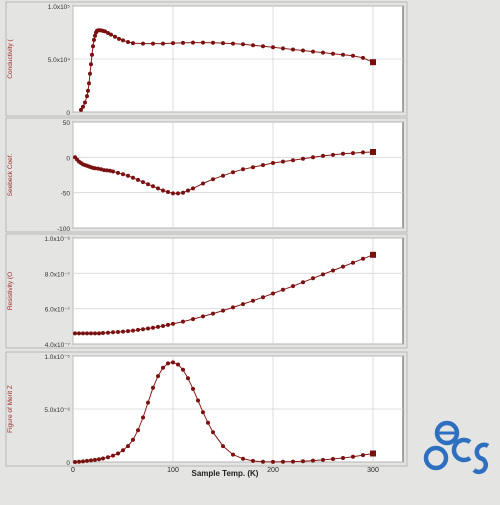 This screenshot has height=505, width=500. I want to click on logo-ring-c, so click(461, 450).